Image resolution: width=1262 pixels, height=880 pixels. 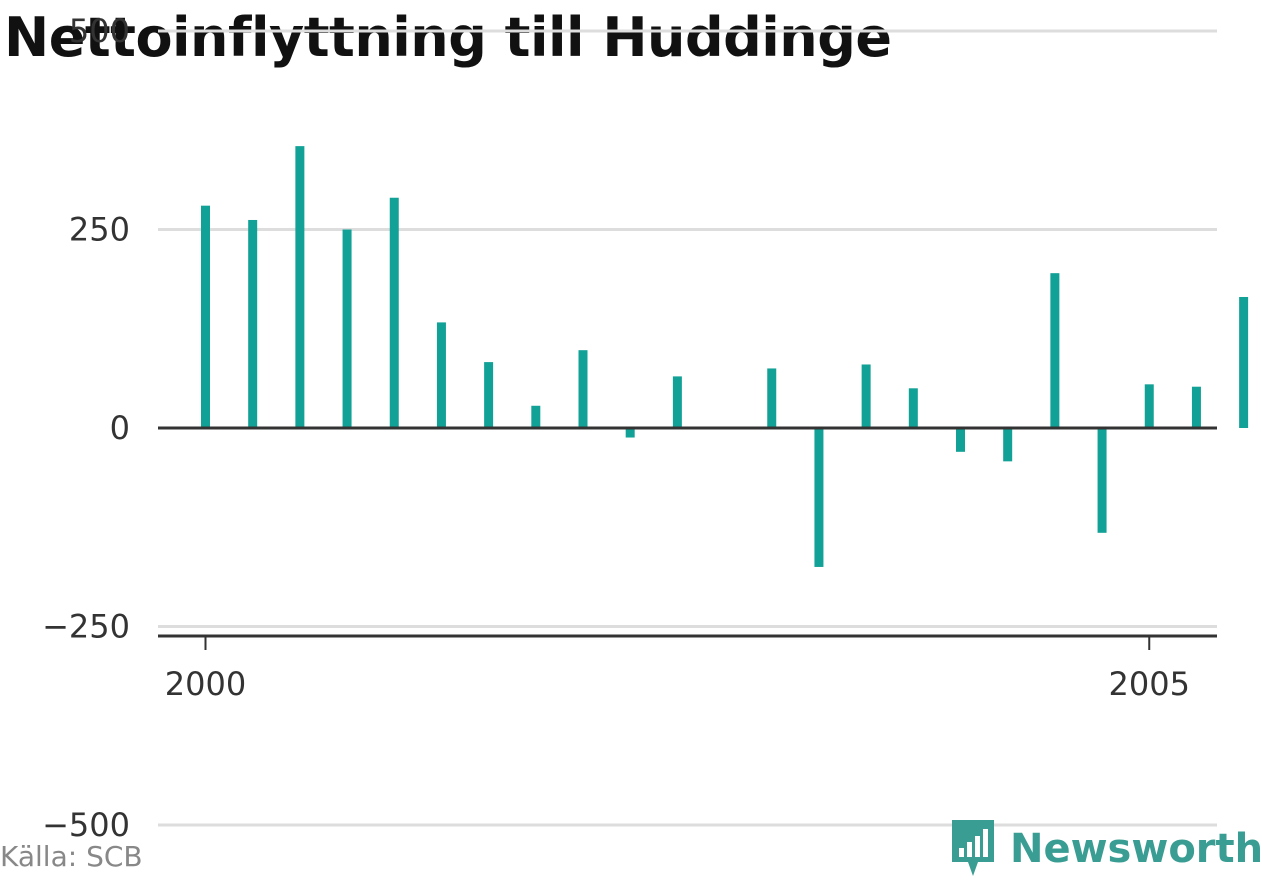 What do you see at coordinates (86, 627) in the screenshot?
I see `y-tick-label: −250` at bounding box center [86, 627].